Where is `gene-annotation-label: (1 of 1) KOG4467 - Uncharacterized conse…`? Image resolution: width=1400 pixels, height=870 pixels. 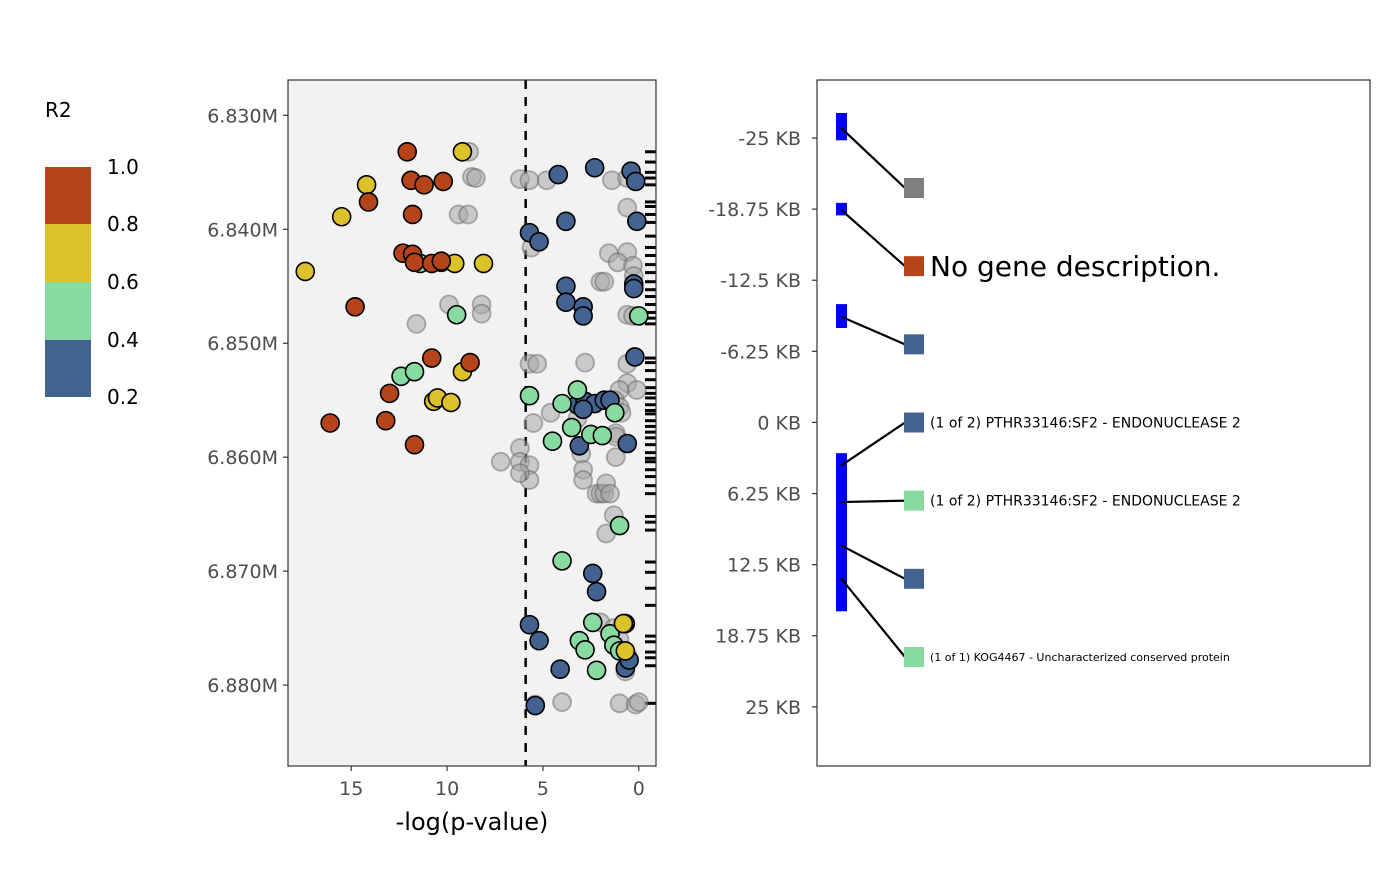 gene-annotation-label: (1 of 1) KOG4467 - Uncharacterized conse… is located at coordinates (1080, 657).